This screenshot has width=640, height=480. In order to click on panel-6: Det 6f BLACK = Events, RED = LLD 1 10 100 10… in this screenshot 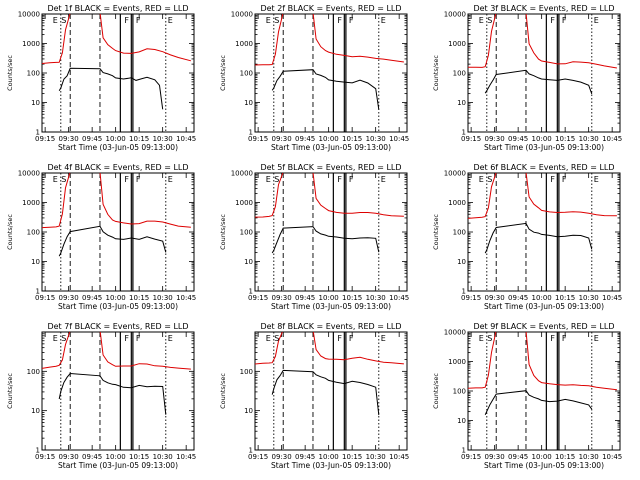, I will do `click(527, 237)`.